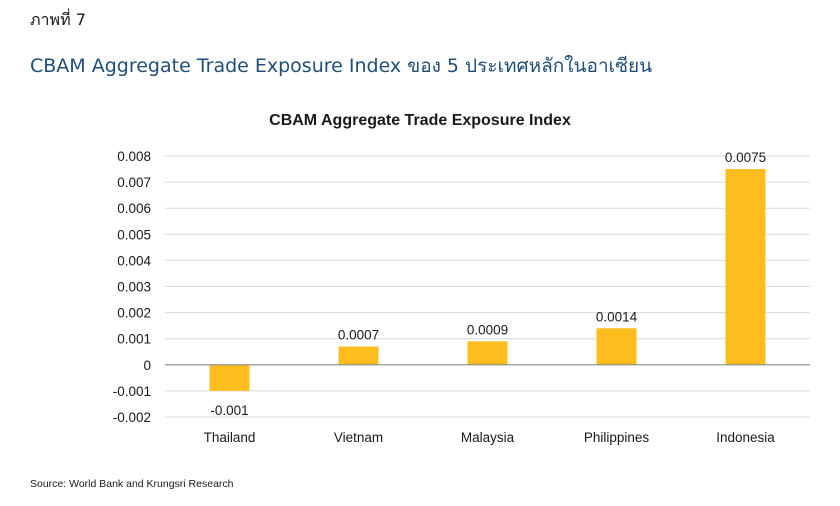  Describe the element at coordinates (358, 437) in the screenshot. I see `x-tick-label: Vietnam` at that location.